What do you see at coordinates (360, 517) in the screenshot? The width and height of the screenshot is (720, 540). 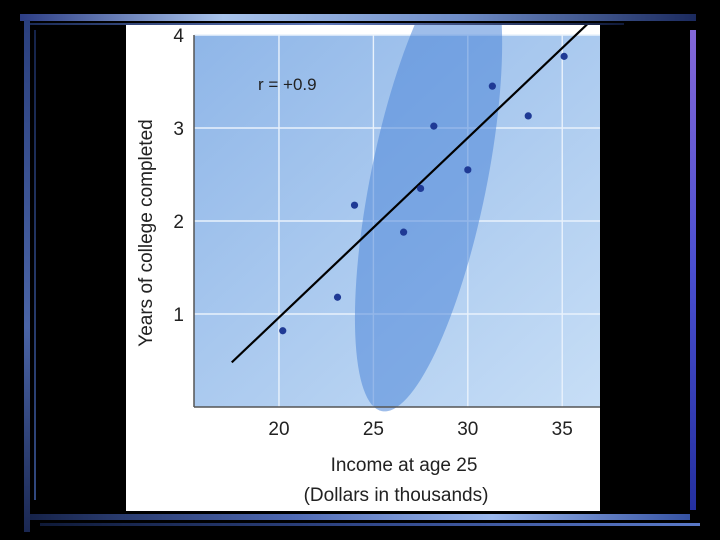 I see `frame-bar-bottom` at bounding box center [360, 517].